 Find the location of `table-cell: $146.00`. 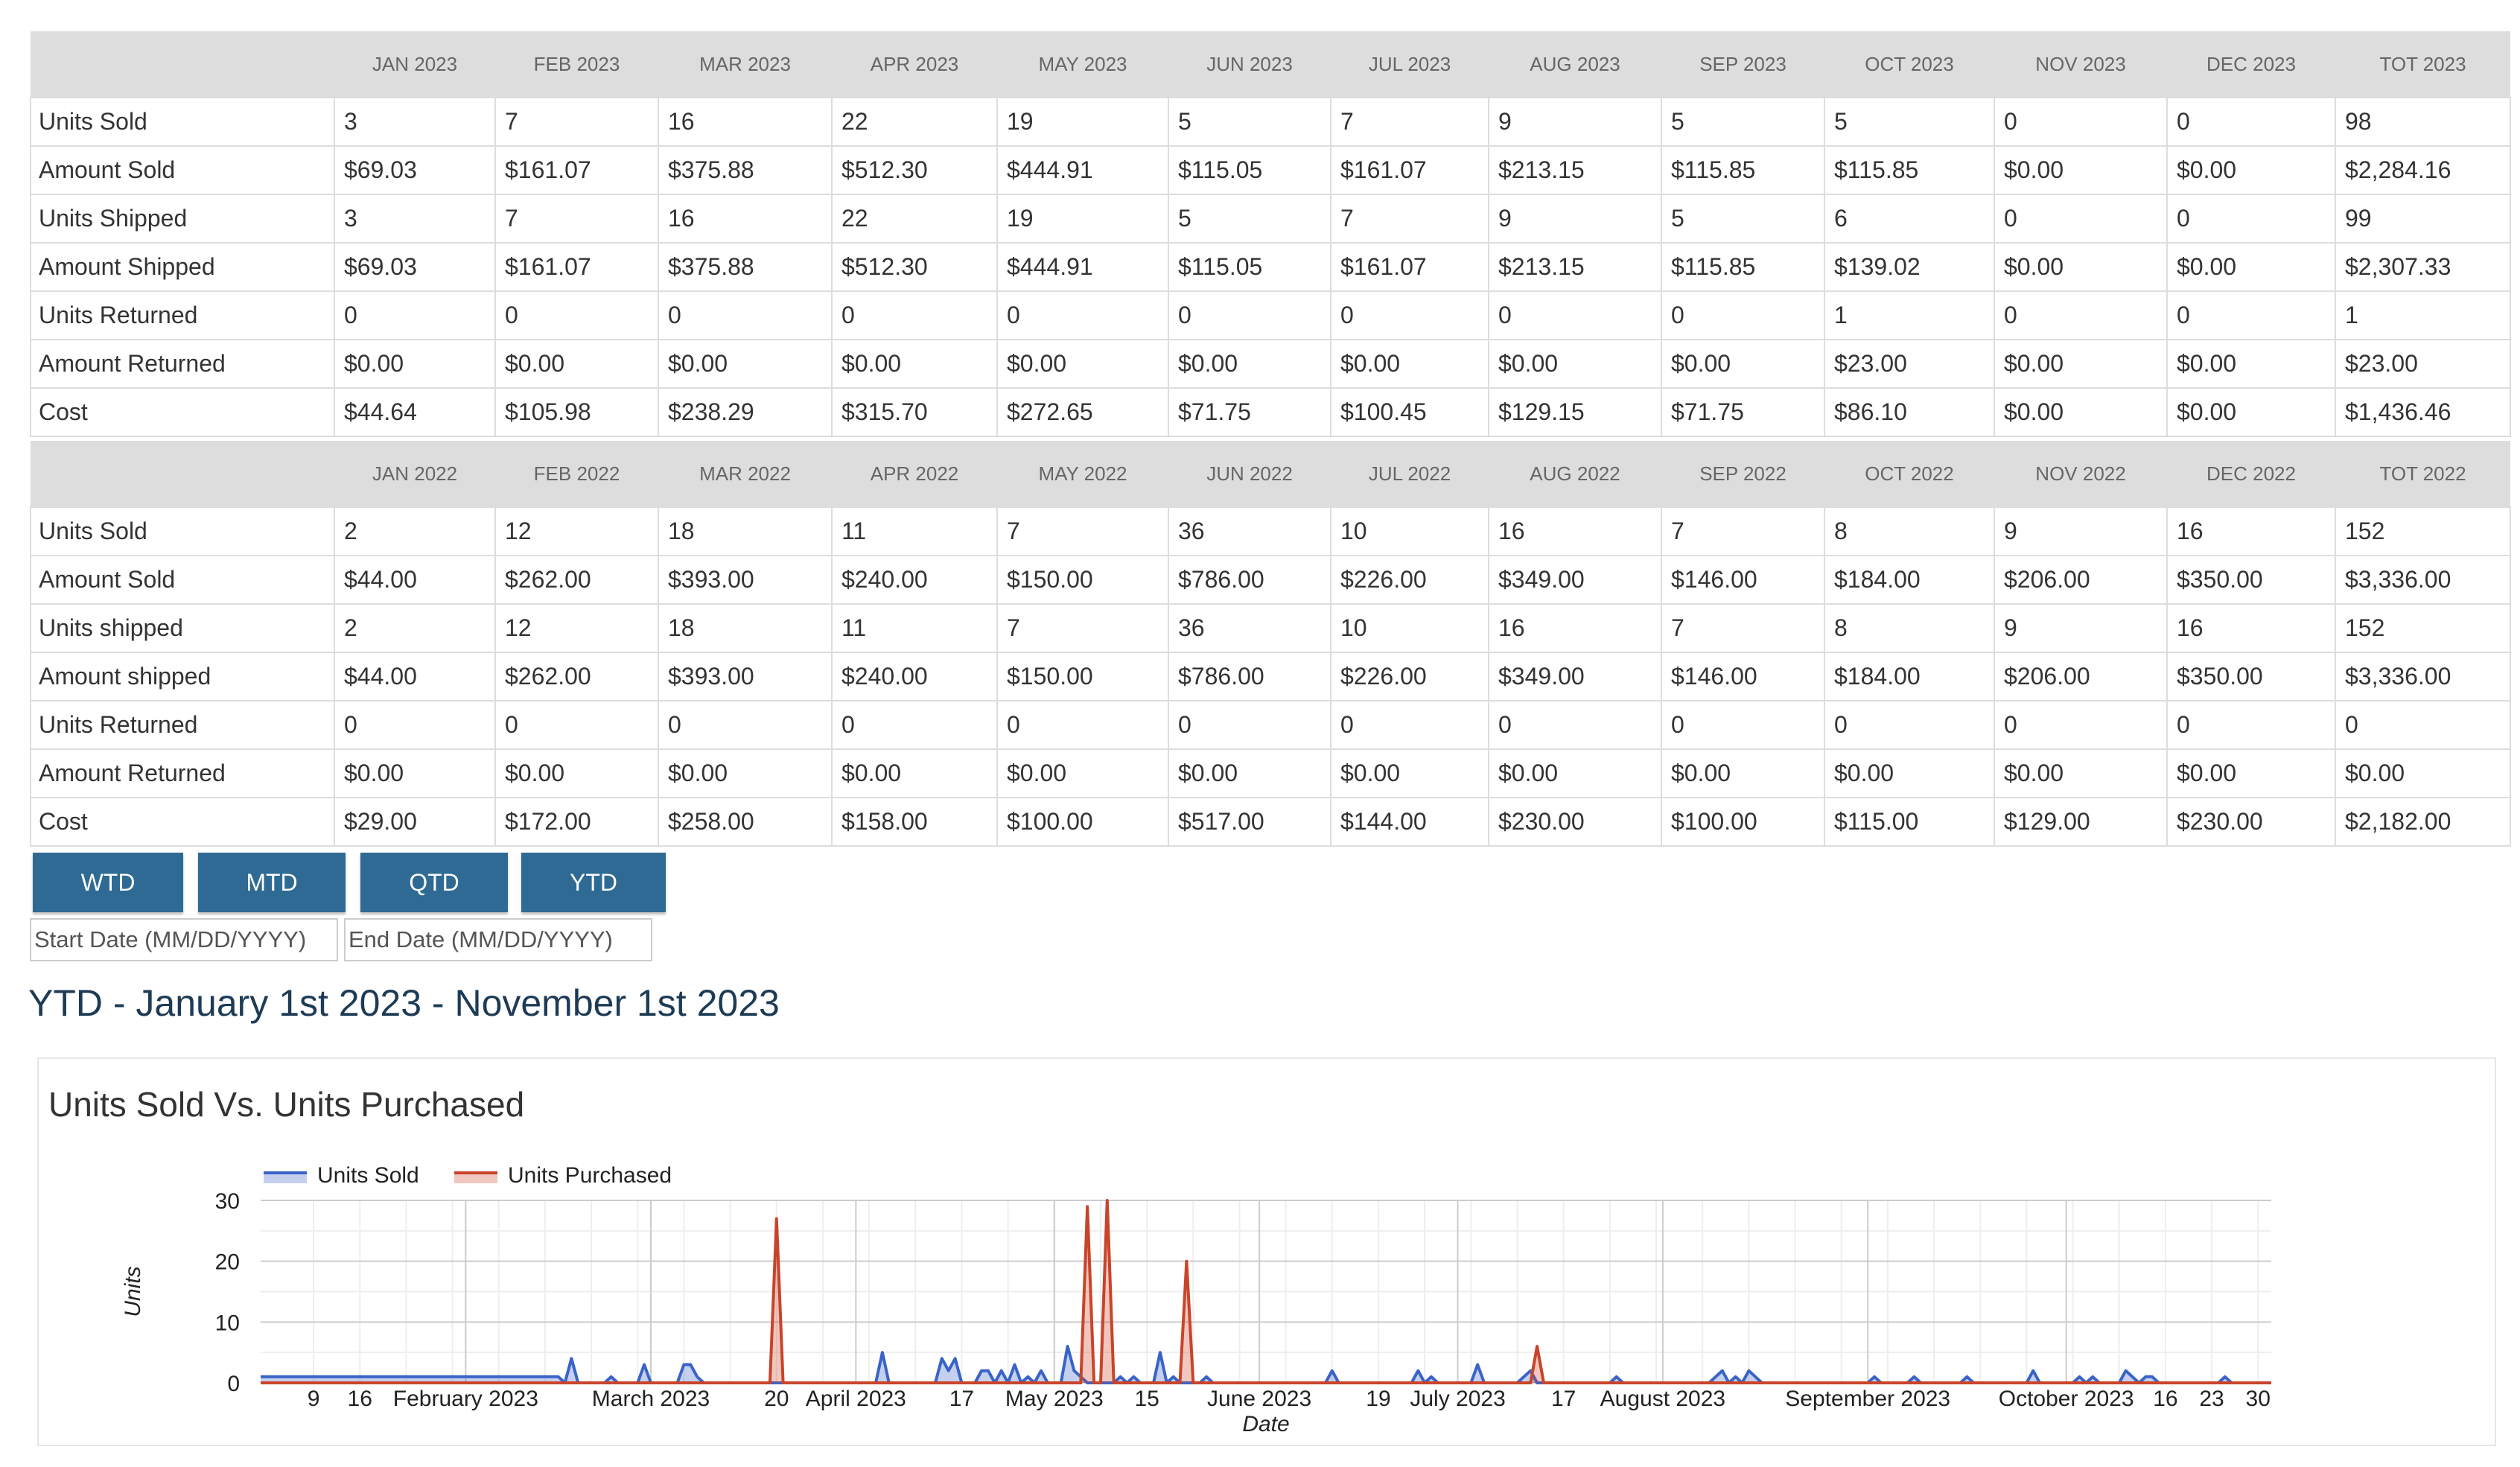

table-cell: $146.00 is located at coordinates (1743, 676).